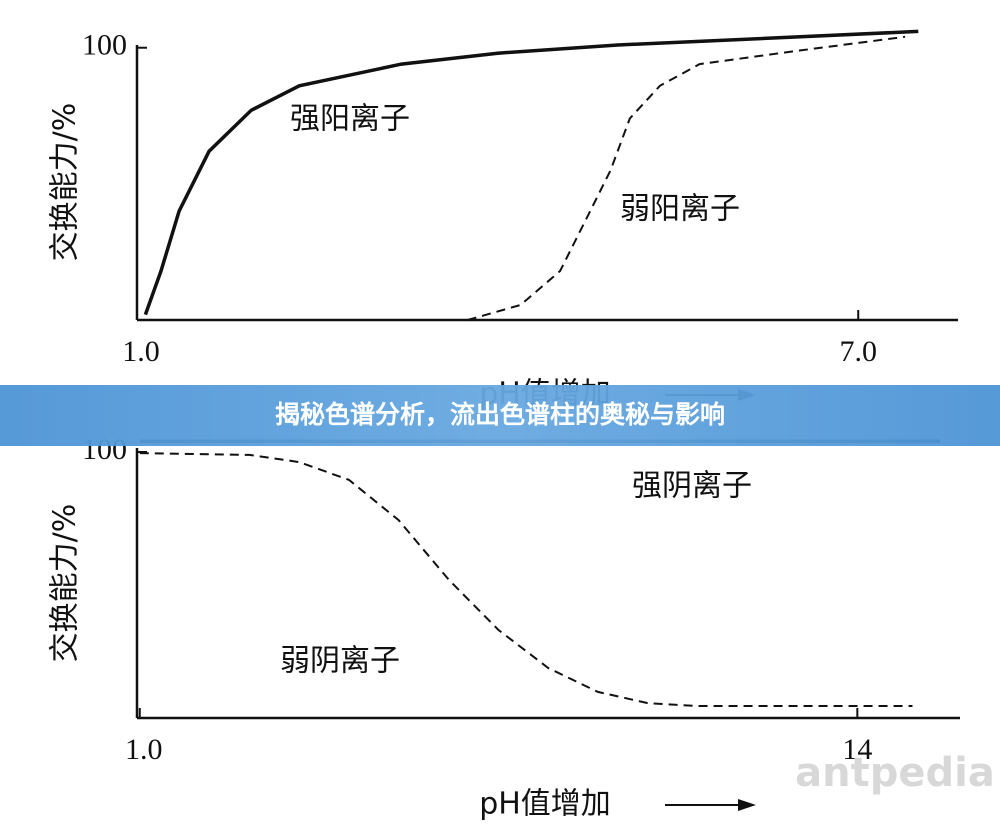 This screenshot has width=1000, height=832. Describe the element at coordinates (340, 661) in the screenshot. I see `series-label: 弱阴离子` at that location.